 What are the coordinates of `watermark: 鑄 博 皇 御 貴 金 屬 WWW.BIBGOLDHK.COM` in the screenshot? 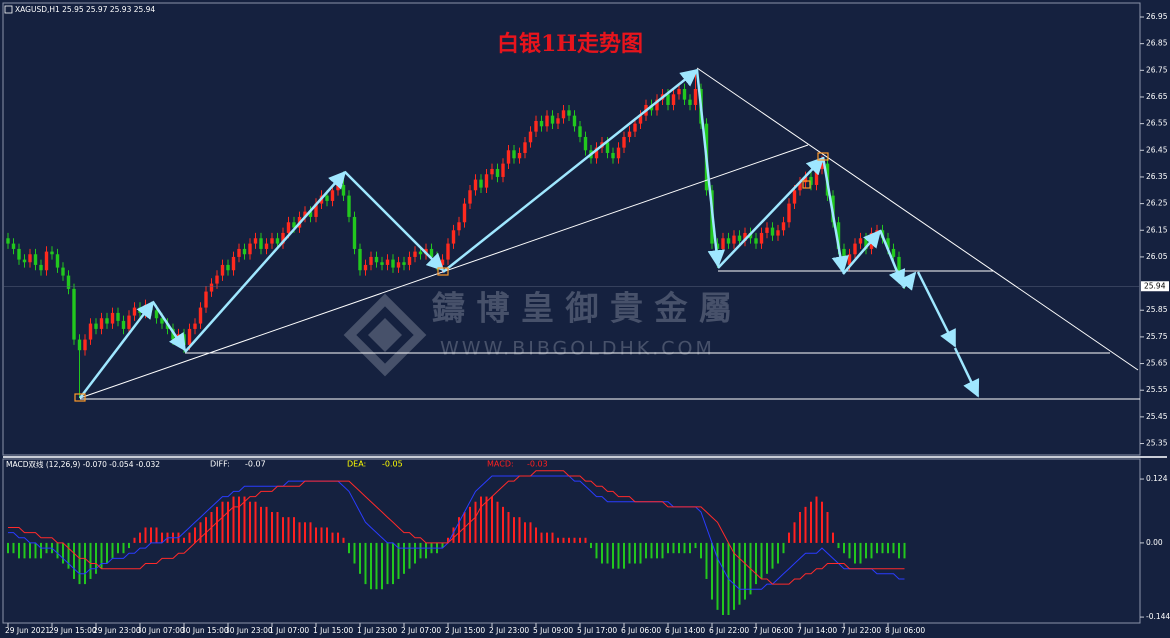 It's located at (537, 333).